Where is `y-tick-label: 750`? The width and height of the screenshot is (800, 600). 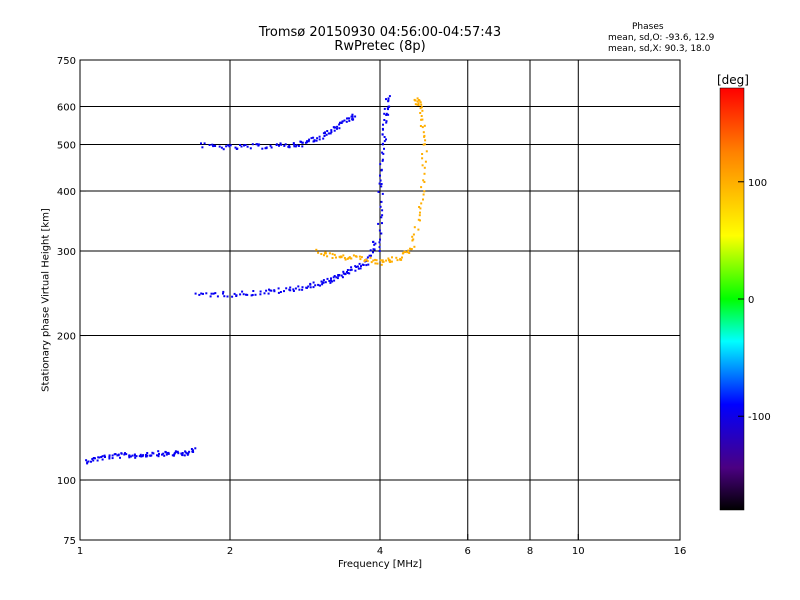
y-tick-label: 750 is located at coordinates (66, 61).